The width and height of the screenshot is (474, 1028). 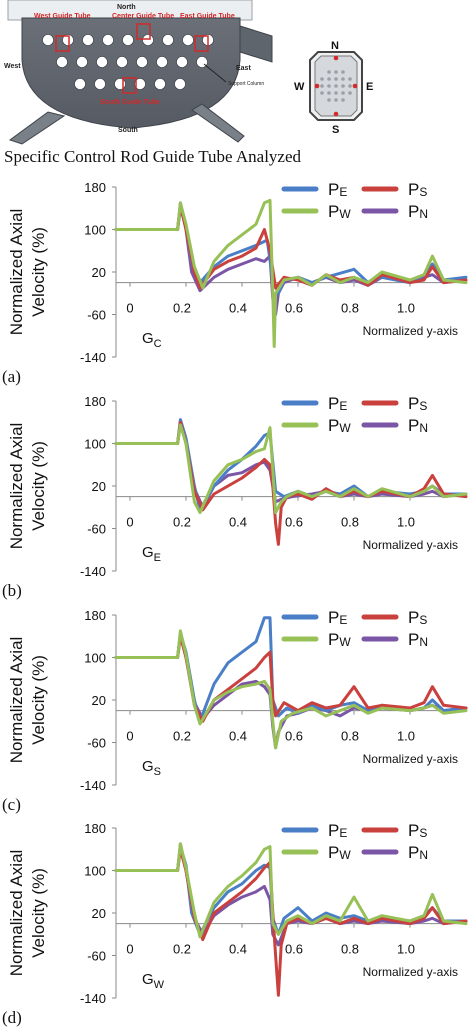 What do you see at coordinates (143, 31) in the screenshot?
I see `center-guide-tube-marker` at bounding box center [143, 31].